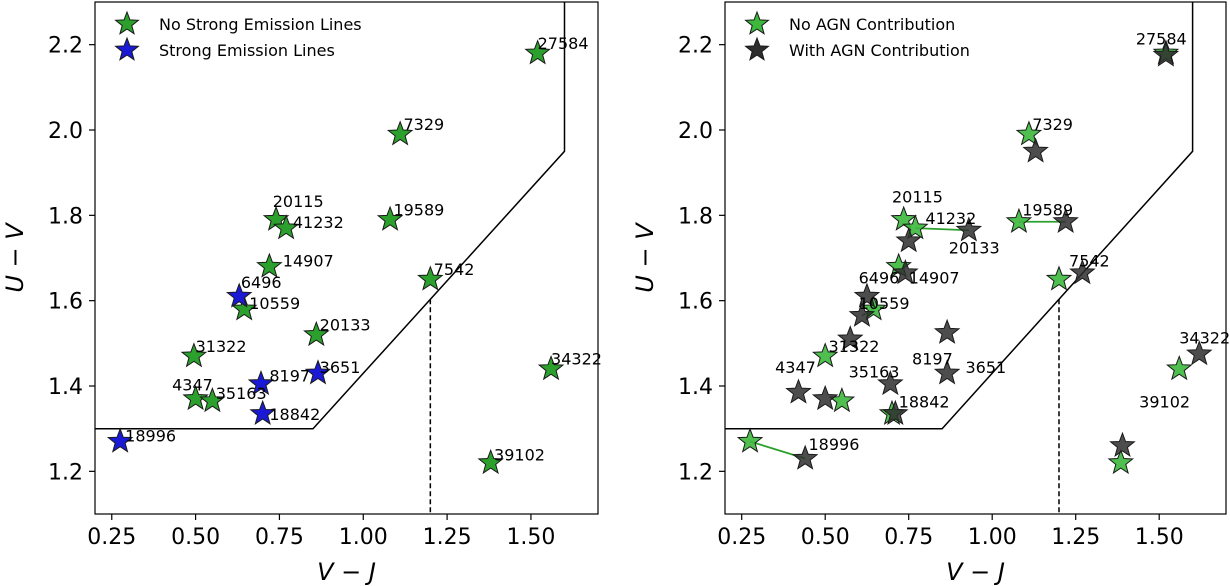 The height and width of the screenshot is (586, 1230). Describe the element at coordinates (65, 131) in the screenshot. I see `y-tick-label: 2.0` at that location.